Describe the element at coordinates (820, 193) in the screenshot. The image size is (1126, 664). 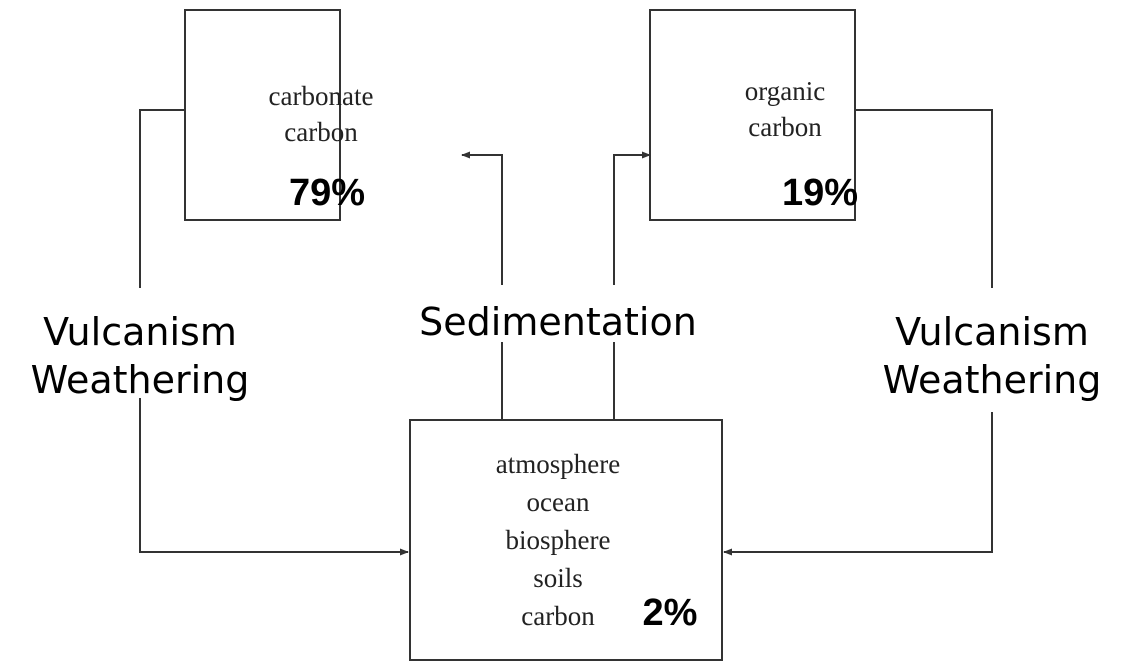
I see `node-share: 19%` at that location.